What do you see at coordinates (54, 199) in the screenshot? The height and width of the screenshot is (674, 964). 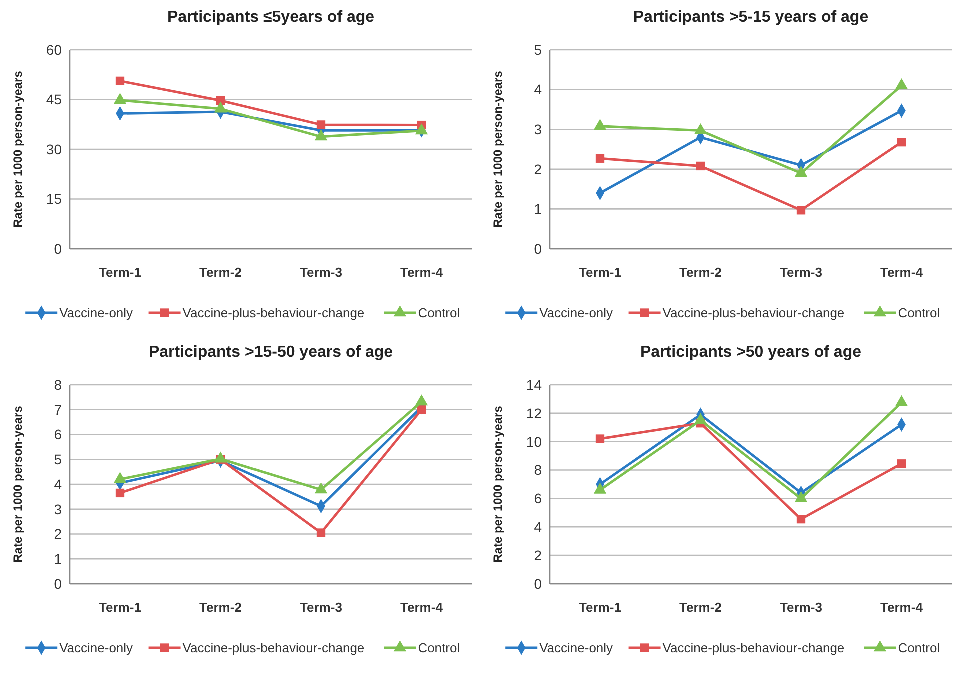 I see `y-tick-label: 15` at bounding box center [54, 199].